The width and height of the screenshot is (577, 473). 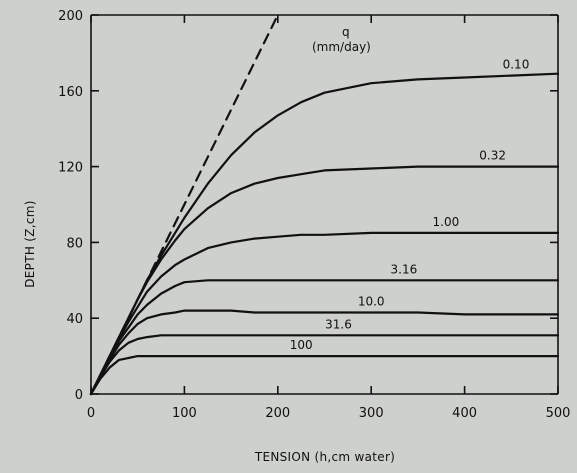 What do you see at coordinates (277, 413) in the screenshot?
I see `x-tick-label: 200` at bounding box center [277, 413].